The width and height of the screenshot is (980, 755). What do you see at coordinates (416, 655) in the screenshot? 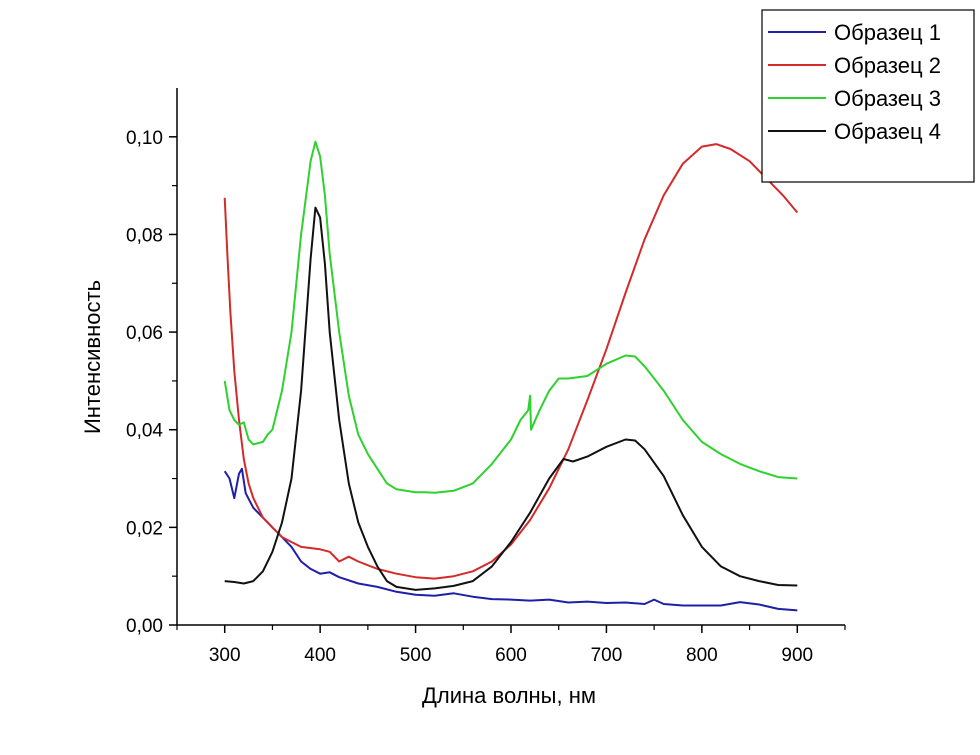
I see `x-tick-label: 500` at bounding box center [416, 655].